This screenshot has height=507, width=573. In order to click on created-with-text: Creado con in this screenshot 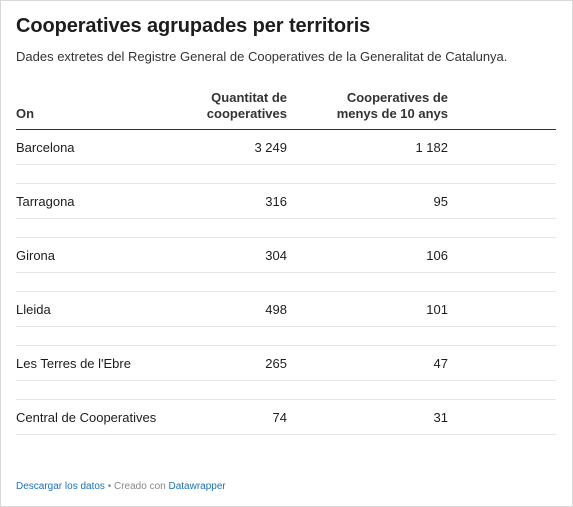, I will do `click(141, 486)`.